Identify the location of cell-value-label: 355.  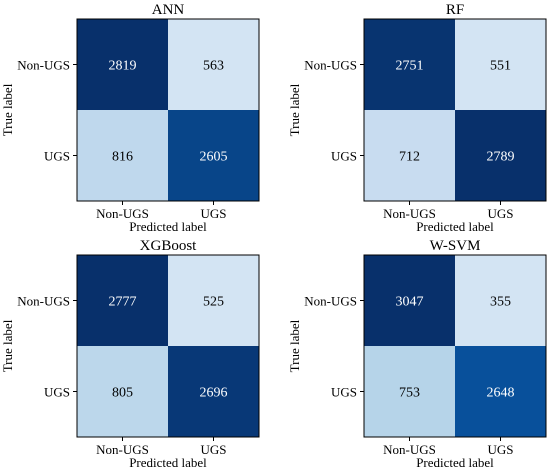
(500, 302).